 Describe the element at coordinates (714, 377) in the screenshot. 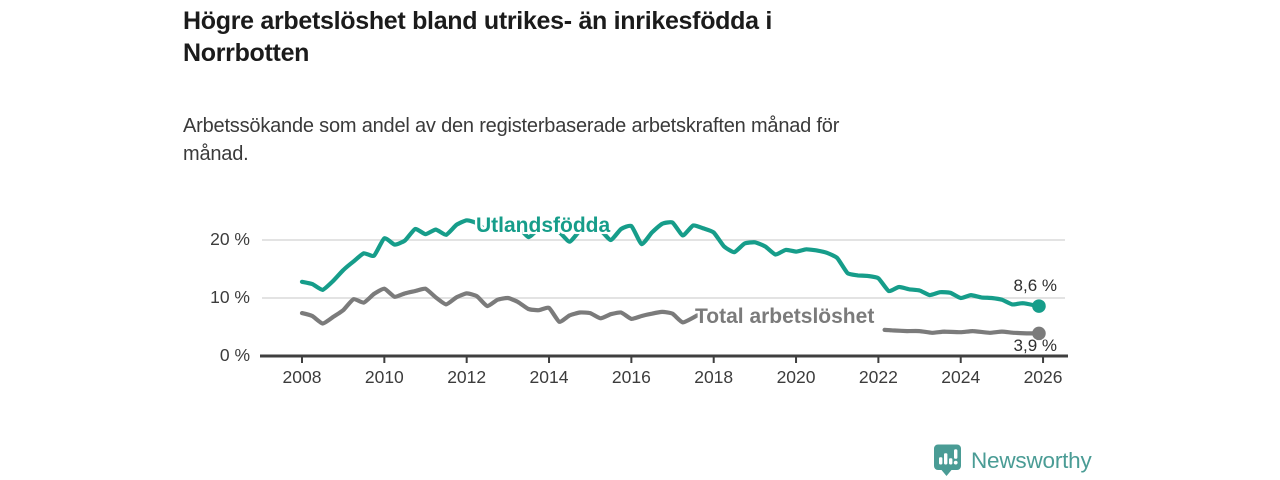

I see `x-tick-label-2018: 2018` at that location.